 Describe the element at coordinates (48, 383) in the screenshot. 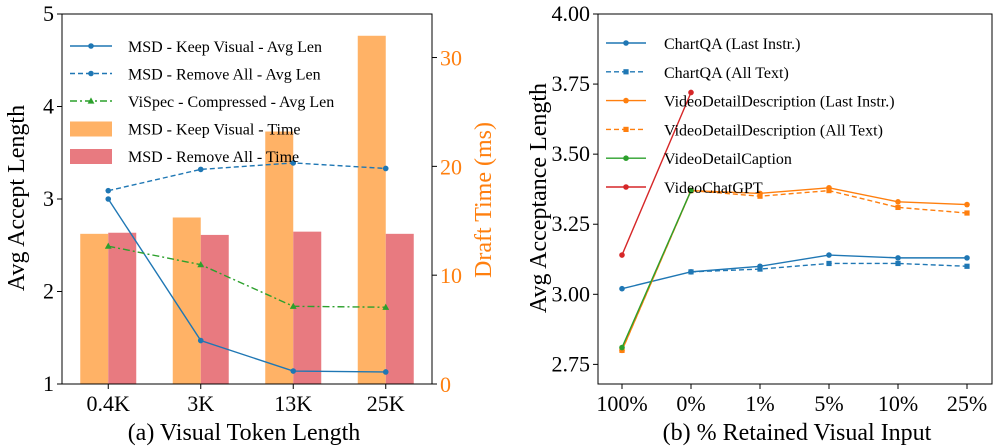

I see `y-tick-label: 1` at that location.